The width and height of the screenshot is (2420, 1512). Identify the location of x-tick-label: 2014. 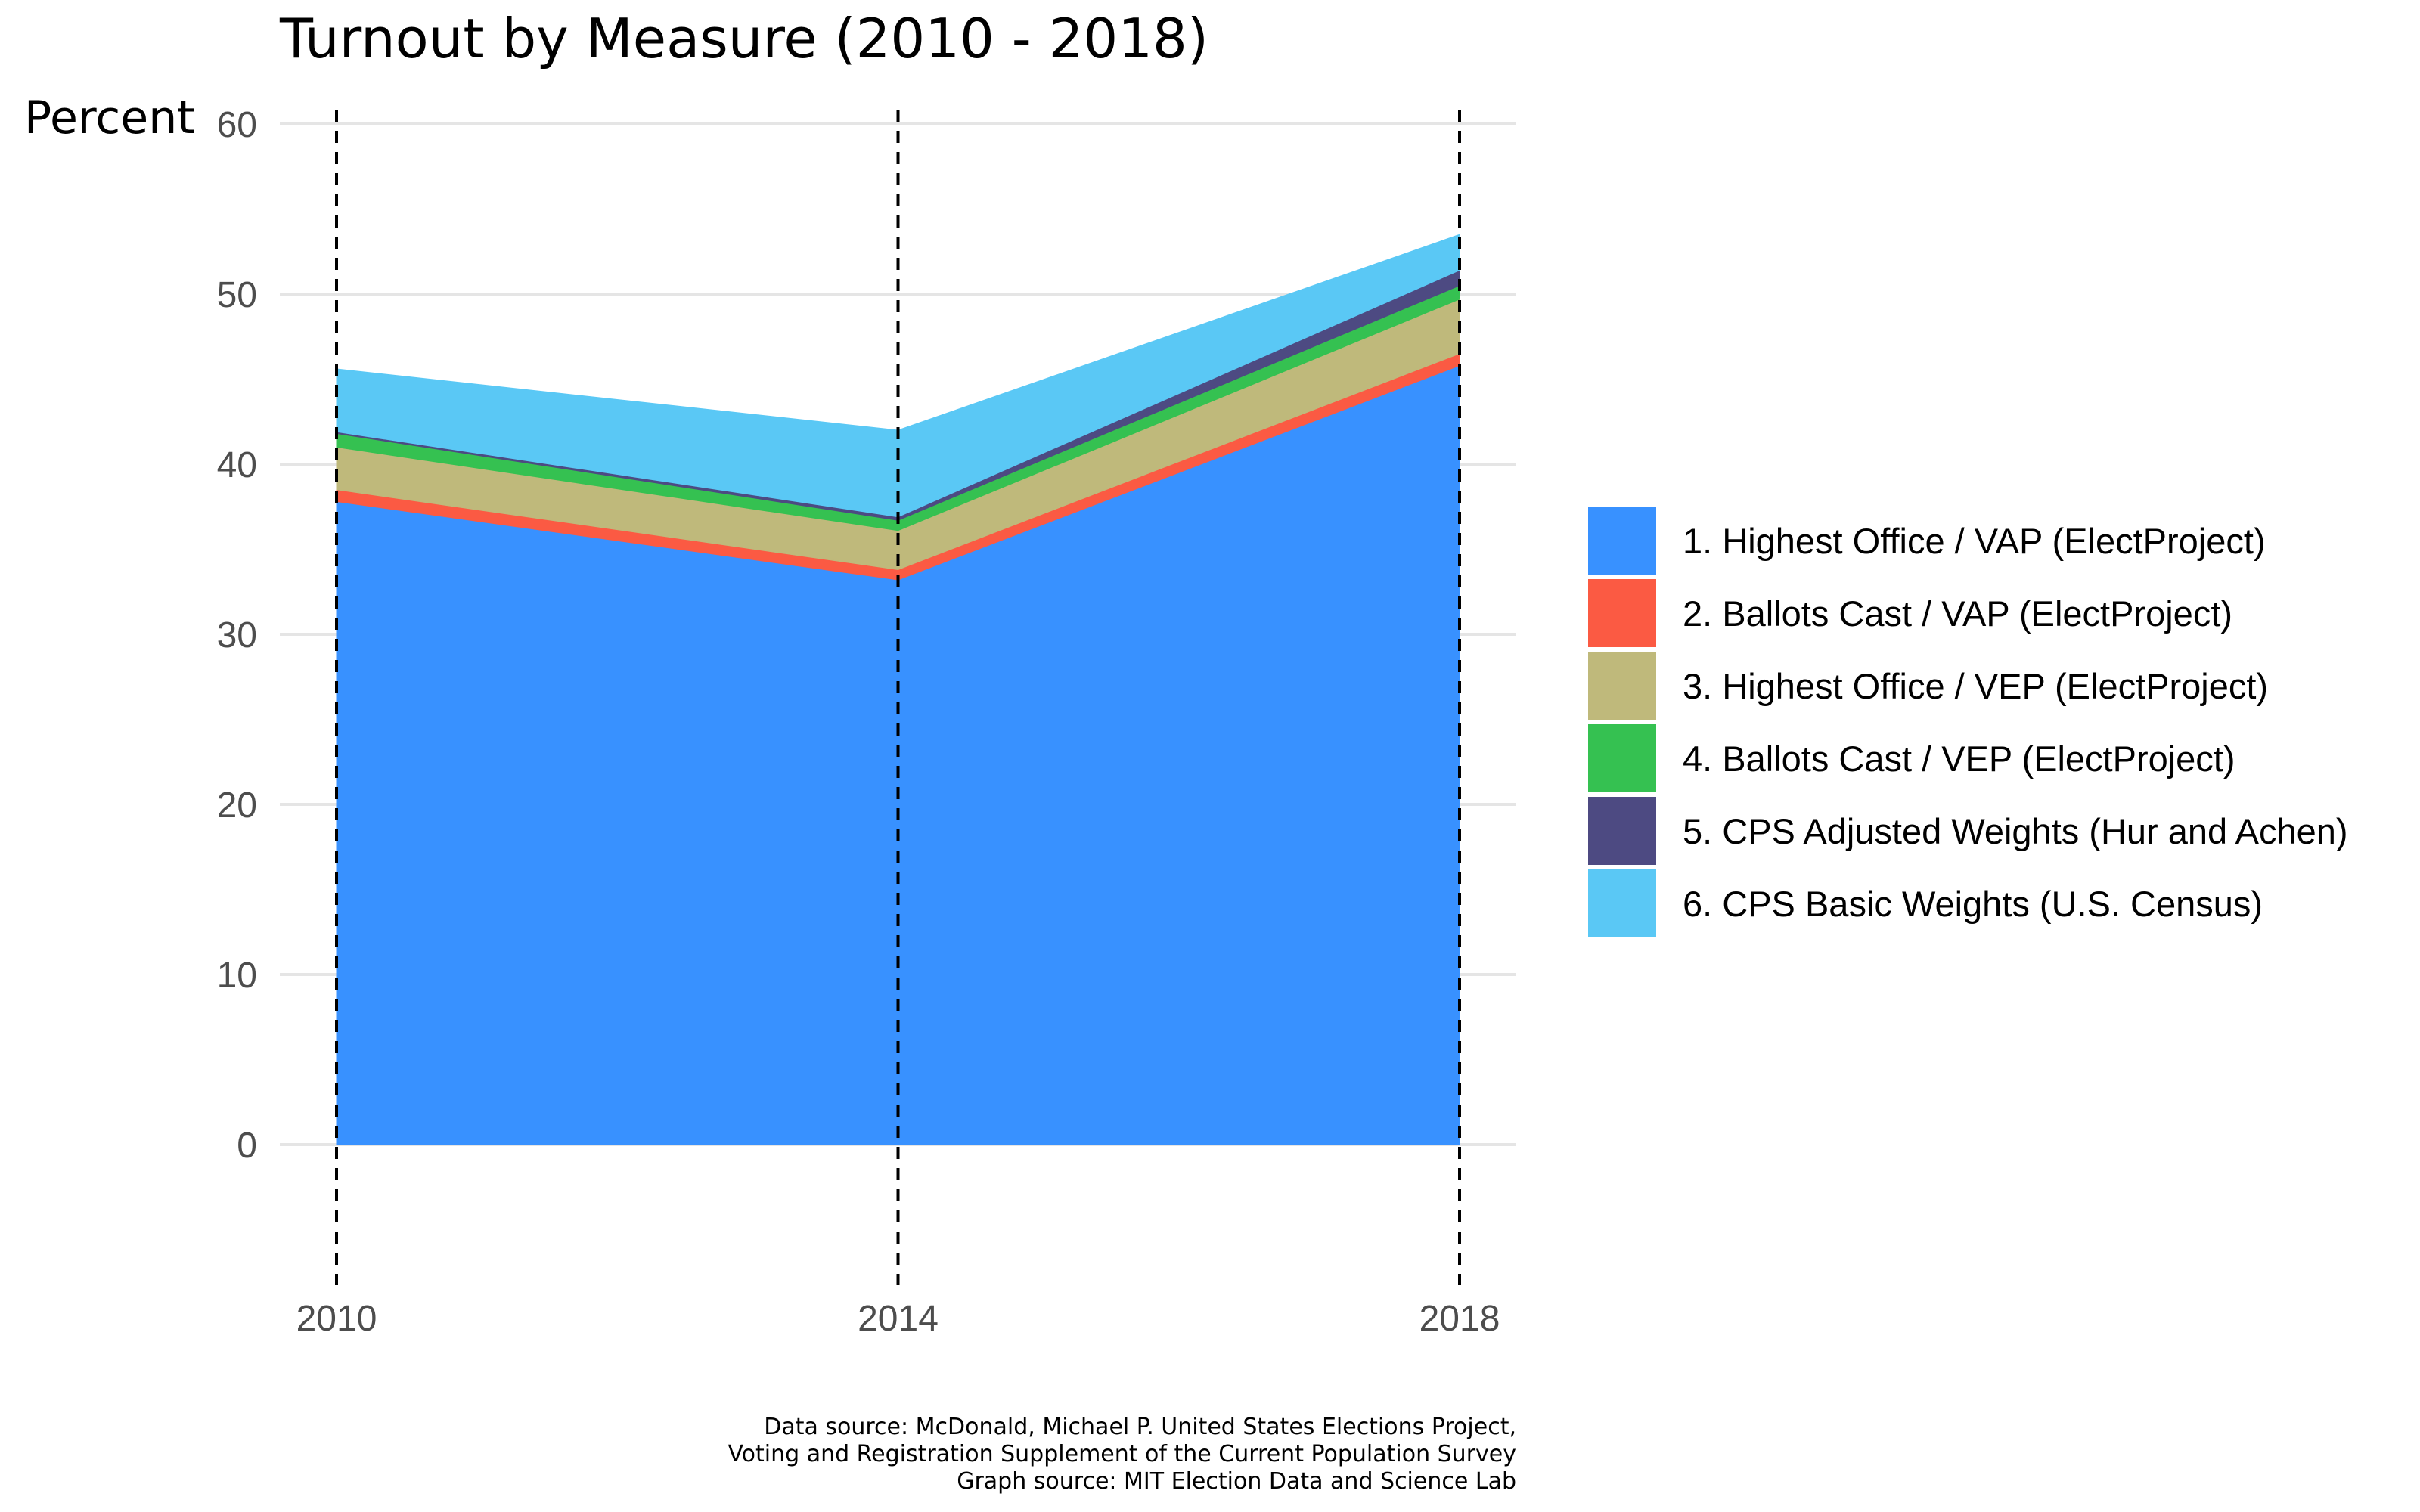
(898, 1319).